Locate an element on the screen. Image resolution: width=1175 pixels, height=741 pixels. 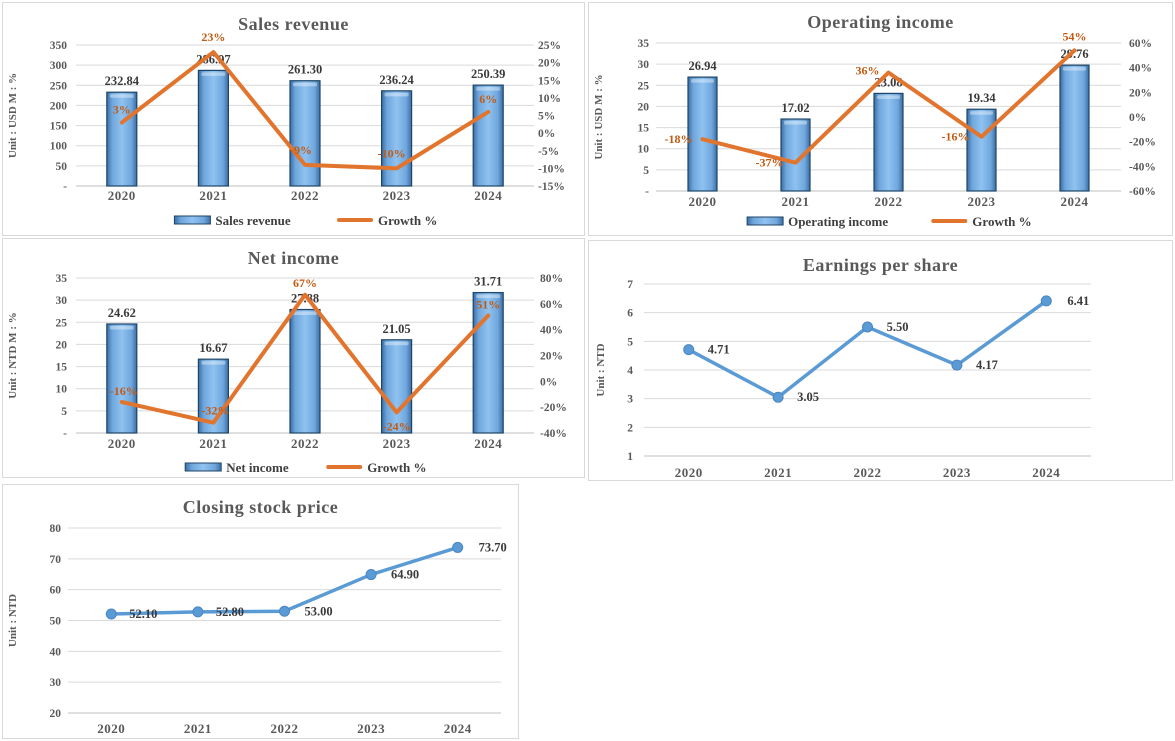
svg-text: 26.94 is located at coordinates (702, 66).